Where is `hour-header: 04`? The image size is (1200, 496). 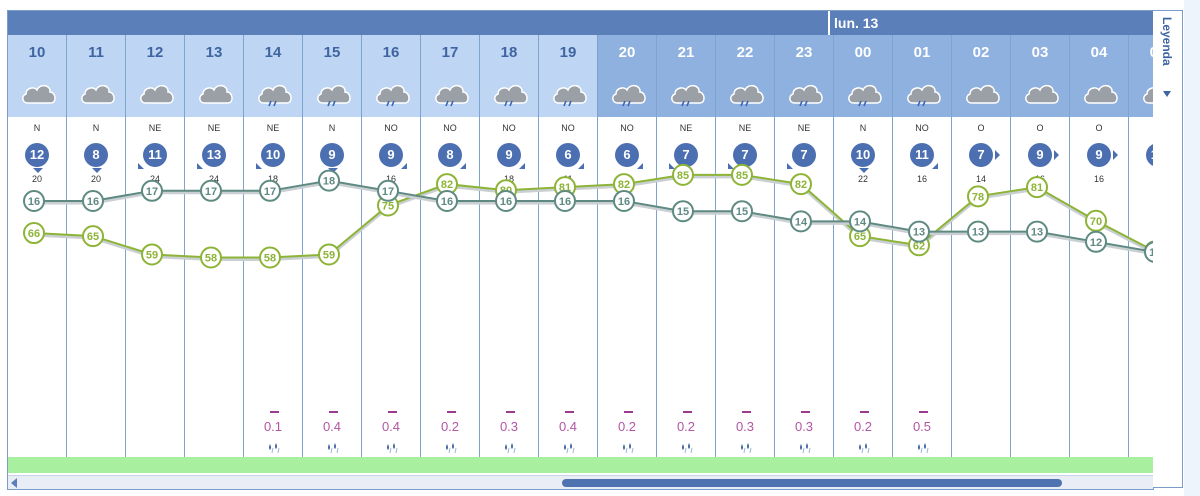
hour-header: 04 is located at coordinates (1099, 76).